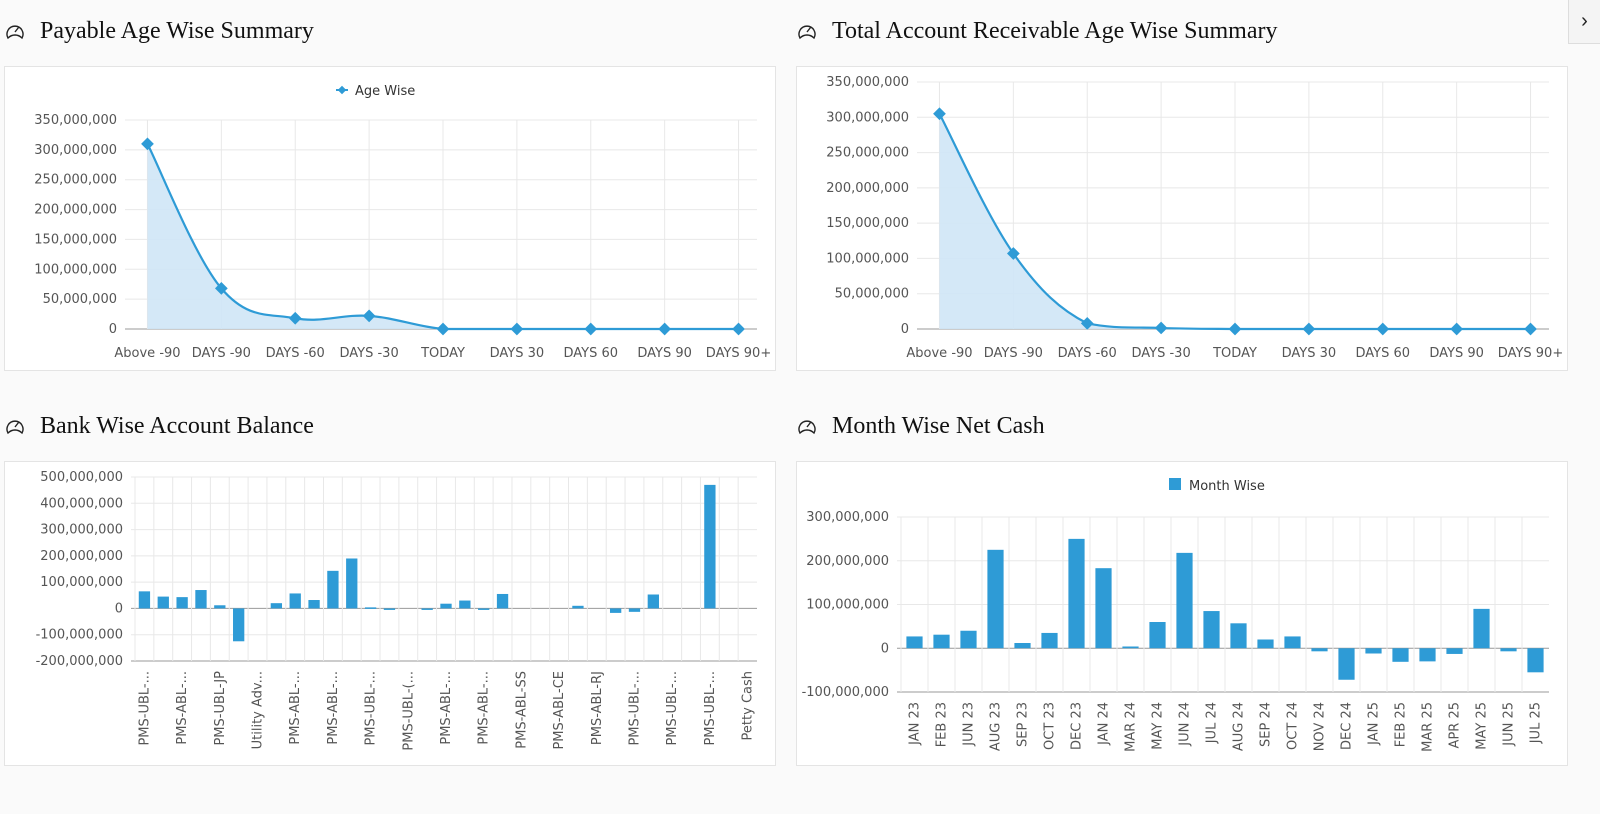  What do you see at coordinates (1536, 723) in the screenshot?
I see `x-tick-label: JUL 25` at bounding box center [1536, 723].